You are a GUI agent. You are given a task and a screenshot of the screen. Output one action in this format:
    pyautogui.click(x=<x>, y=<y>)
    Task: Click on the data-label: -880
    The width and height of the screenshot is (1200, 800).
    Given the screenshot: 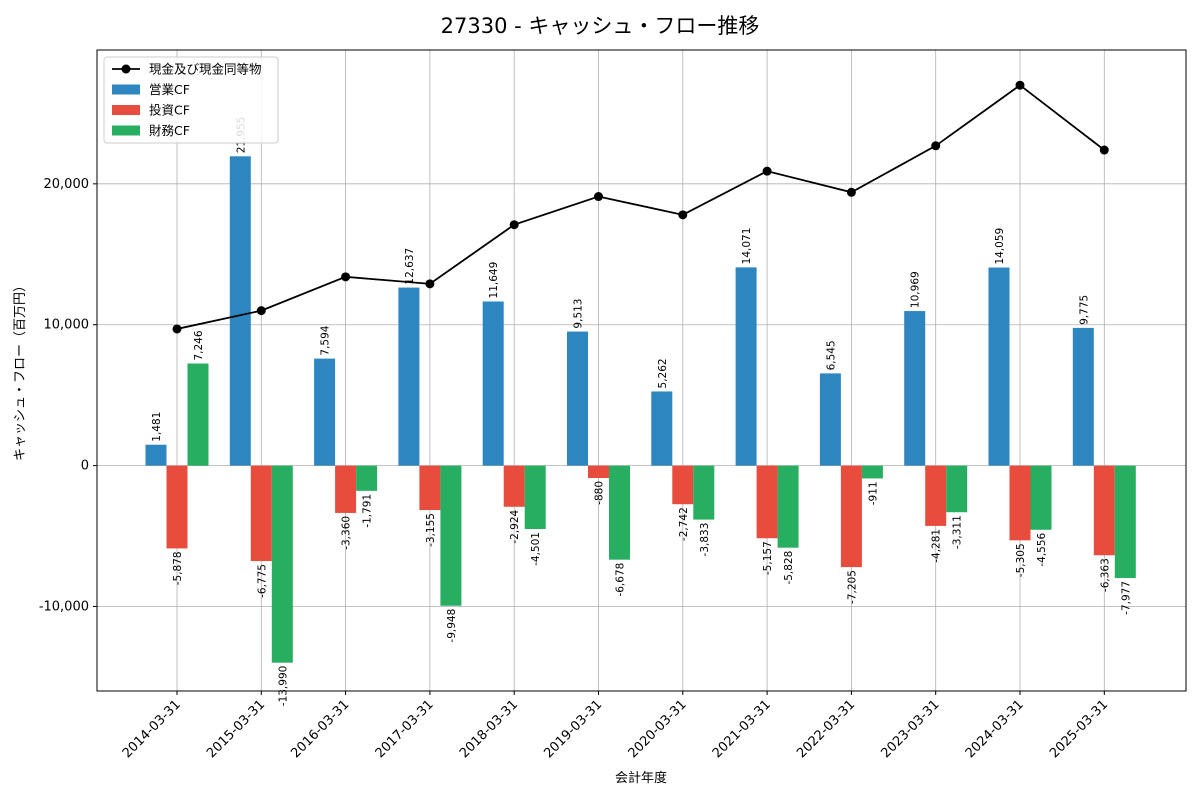 What is the action you would take?
    pyautogui.click(x=600, y=493)
    